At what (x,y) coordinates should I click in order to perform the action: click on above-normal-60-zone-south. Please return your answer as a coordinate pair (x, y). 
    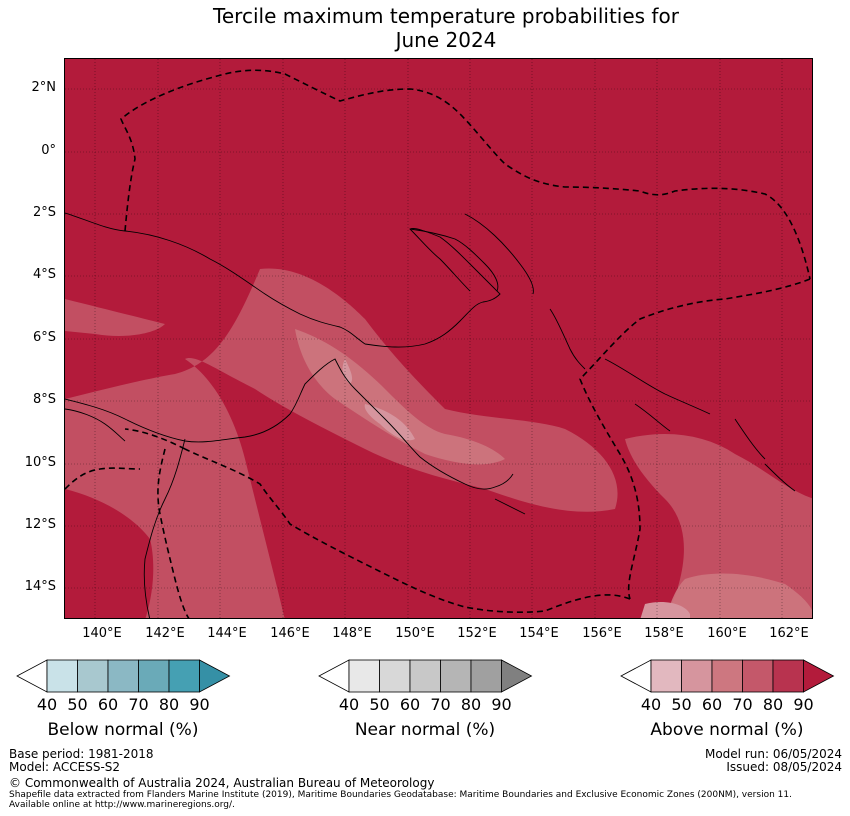
    Looking at the image, I should click on (738, 595).